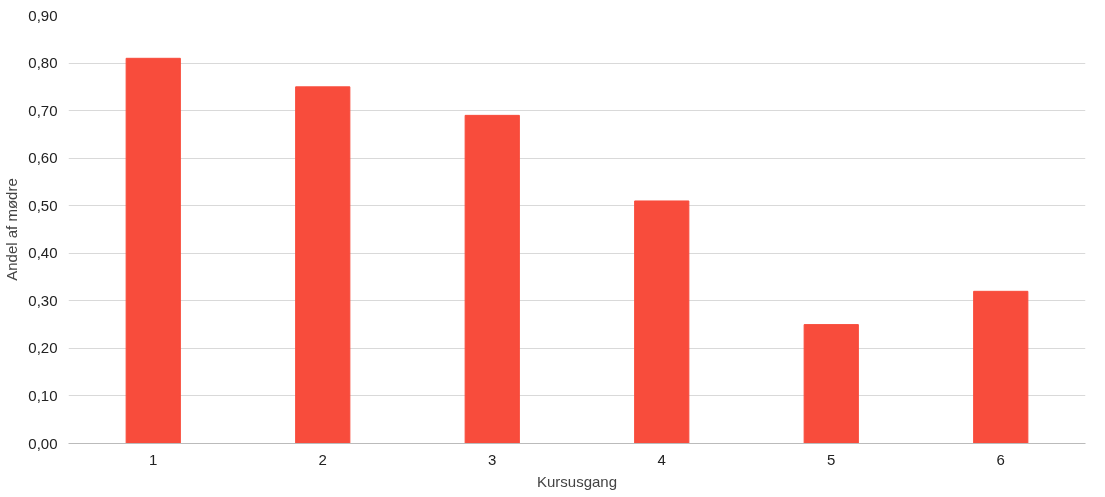  I want to click on y-tick-label: 0,00, so click(43, 443).